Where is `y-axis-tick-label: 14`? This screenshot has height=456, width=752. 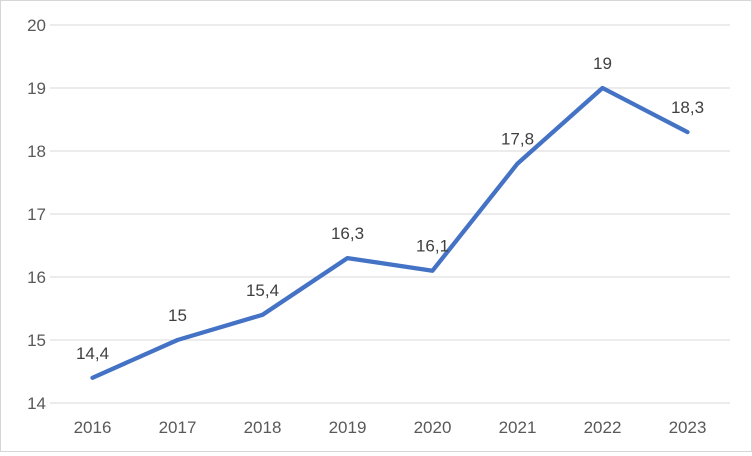 y-axis-tick-label: 14 is located at coordinates (36, 403).